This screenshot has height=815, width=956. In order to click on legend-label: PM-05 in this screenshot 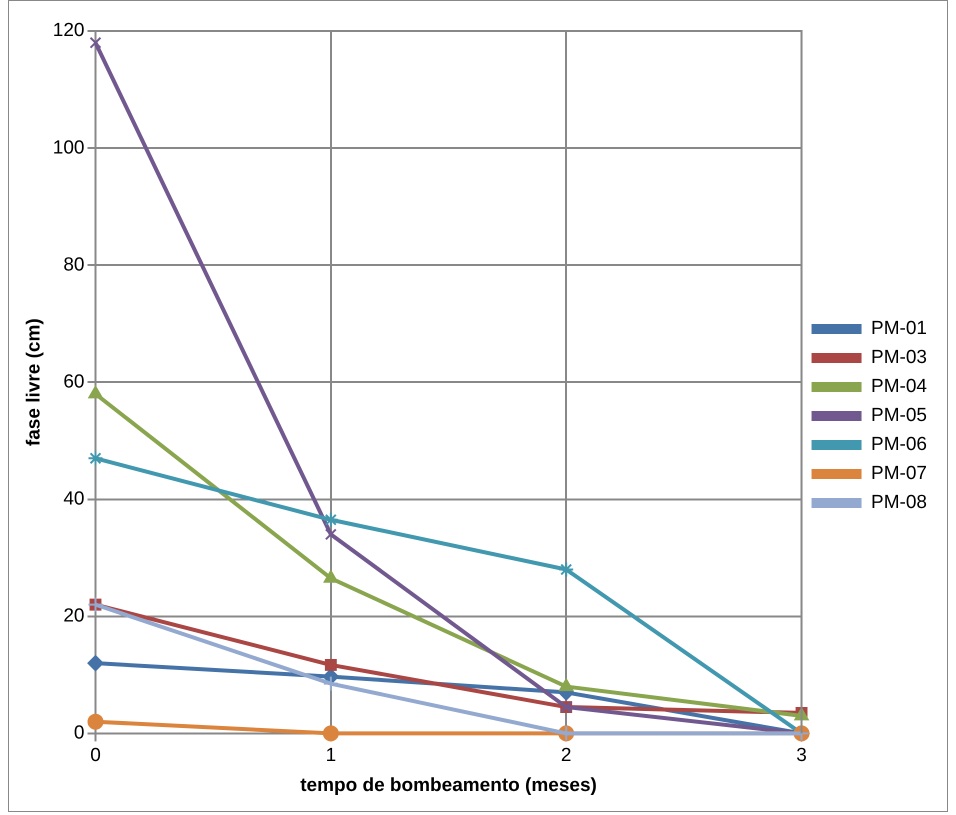, I will do `click(899, 415)`.